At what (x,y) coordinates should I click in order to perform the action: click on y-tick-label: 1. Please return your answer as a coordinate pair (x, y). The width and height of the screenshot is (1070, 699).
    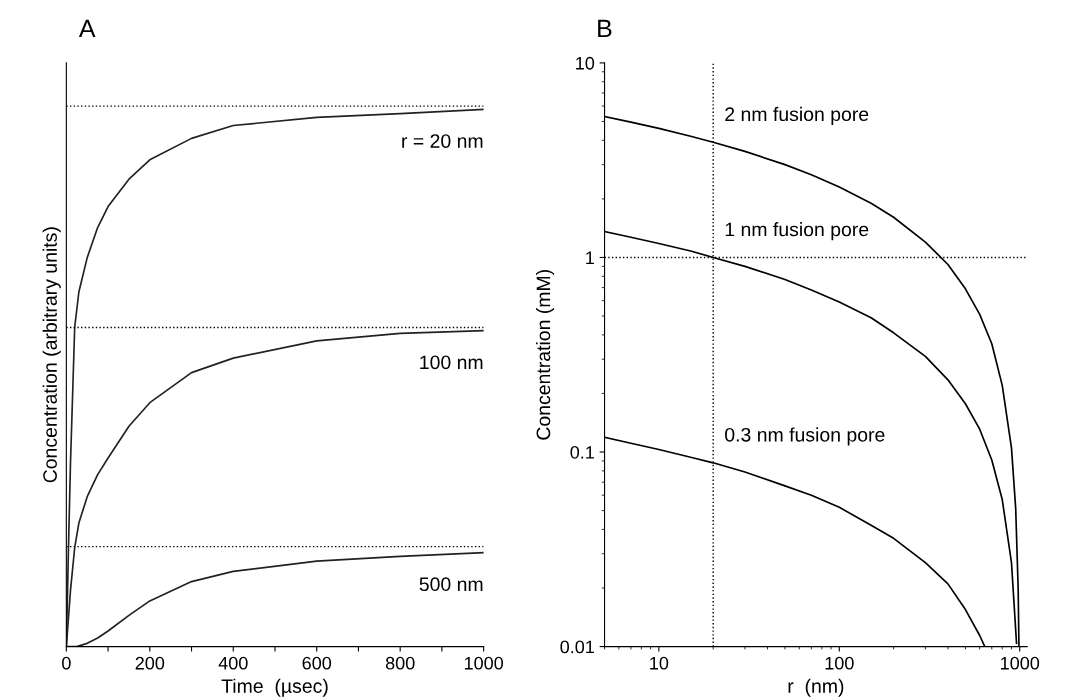
    Looking at the image, I should click on (590, 258).